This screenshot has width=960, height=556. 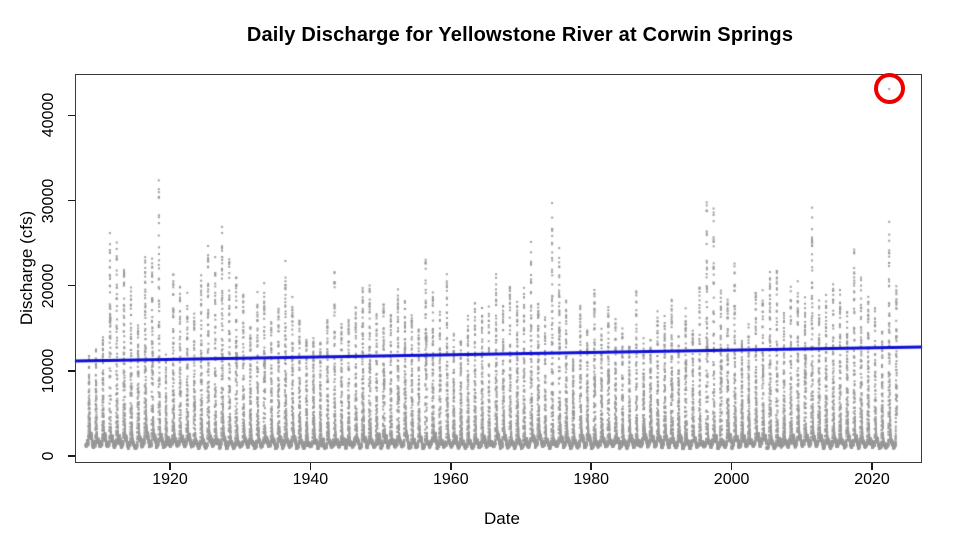 I want to click on x-tick-label: 1940, so click(x=310, y=479).